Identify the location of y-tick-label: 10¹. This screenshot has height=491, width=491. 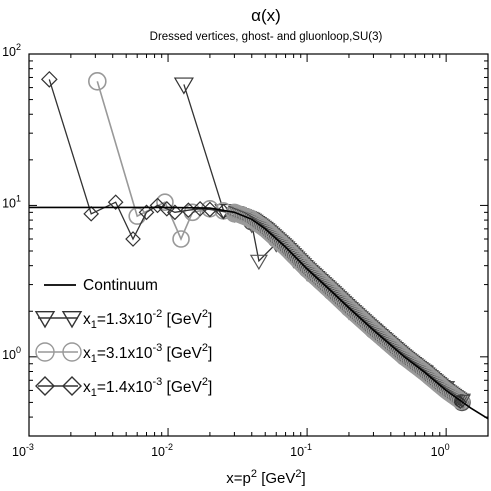
(11, 201).